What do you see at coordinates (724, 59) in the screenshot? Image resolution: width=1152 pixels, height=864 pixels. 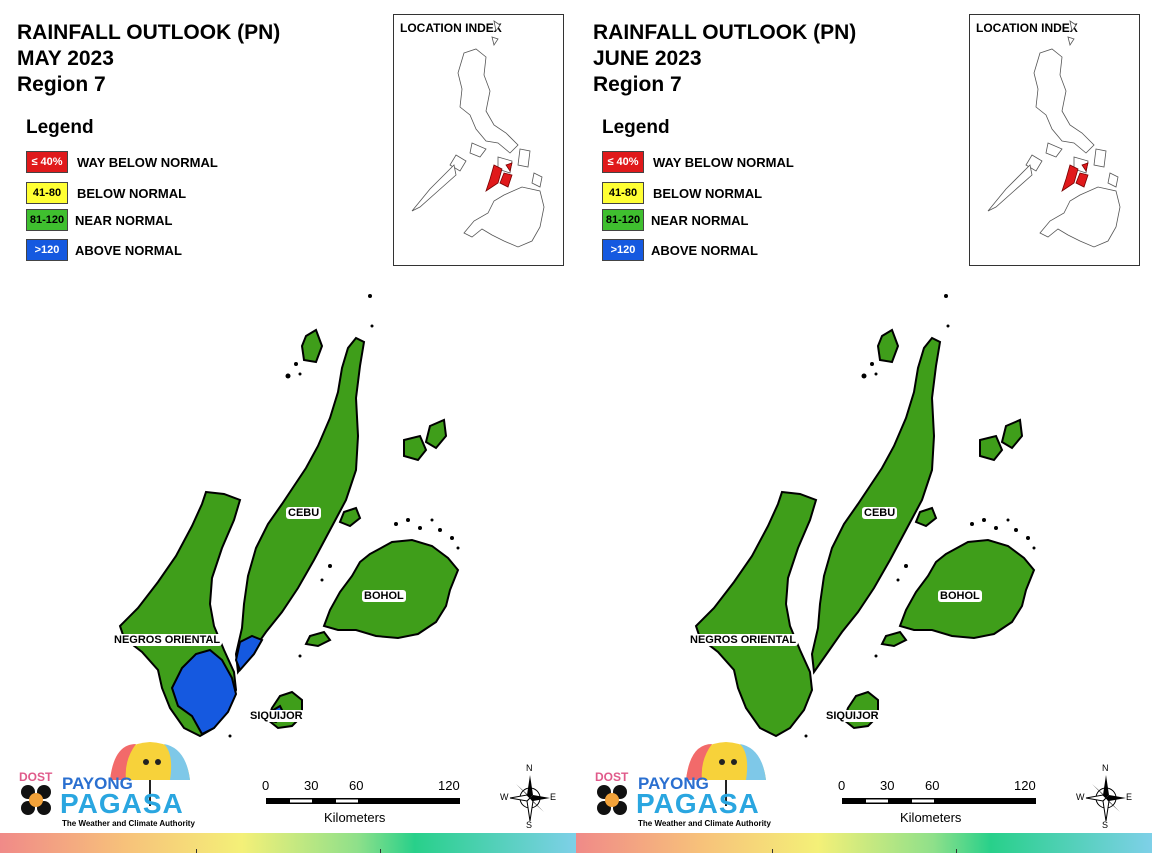 I see `map-title: RAINFALL OUTLOOK (PN) JUNE 2023 Region 7` at bounding box center [724, 59].